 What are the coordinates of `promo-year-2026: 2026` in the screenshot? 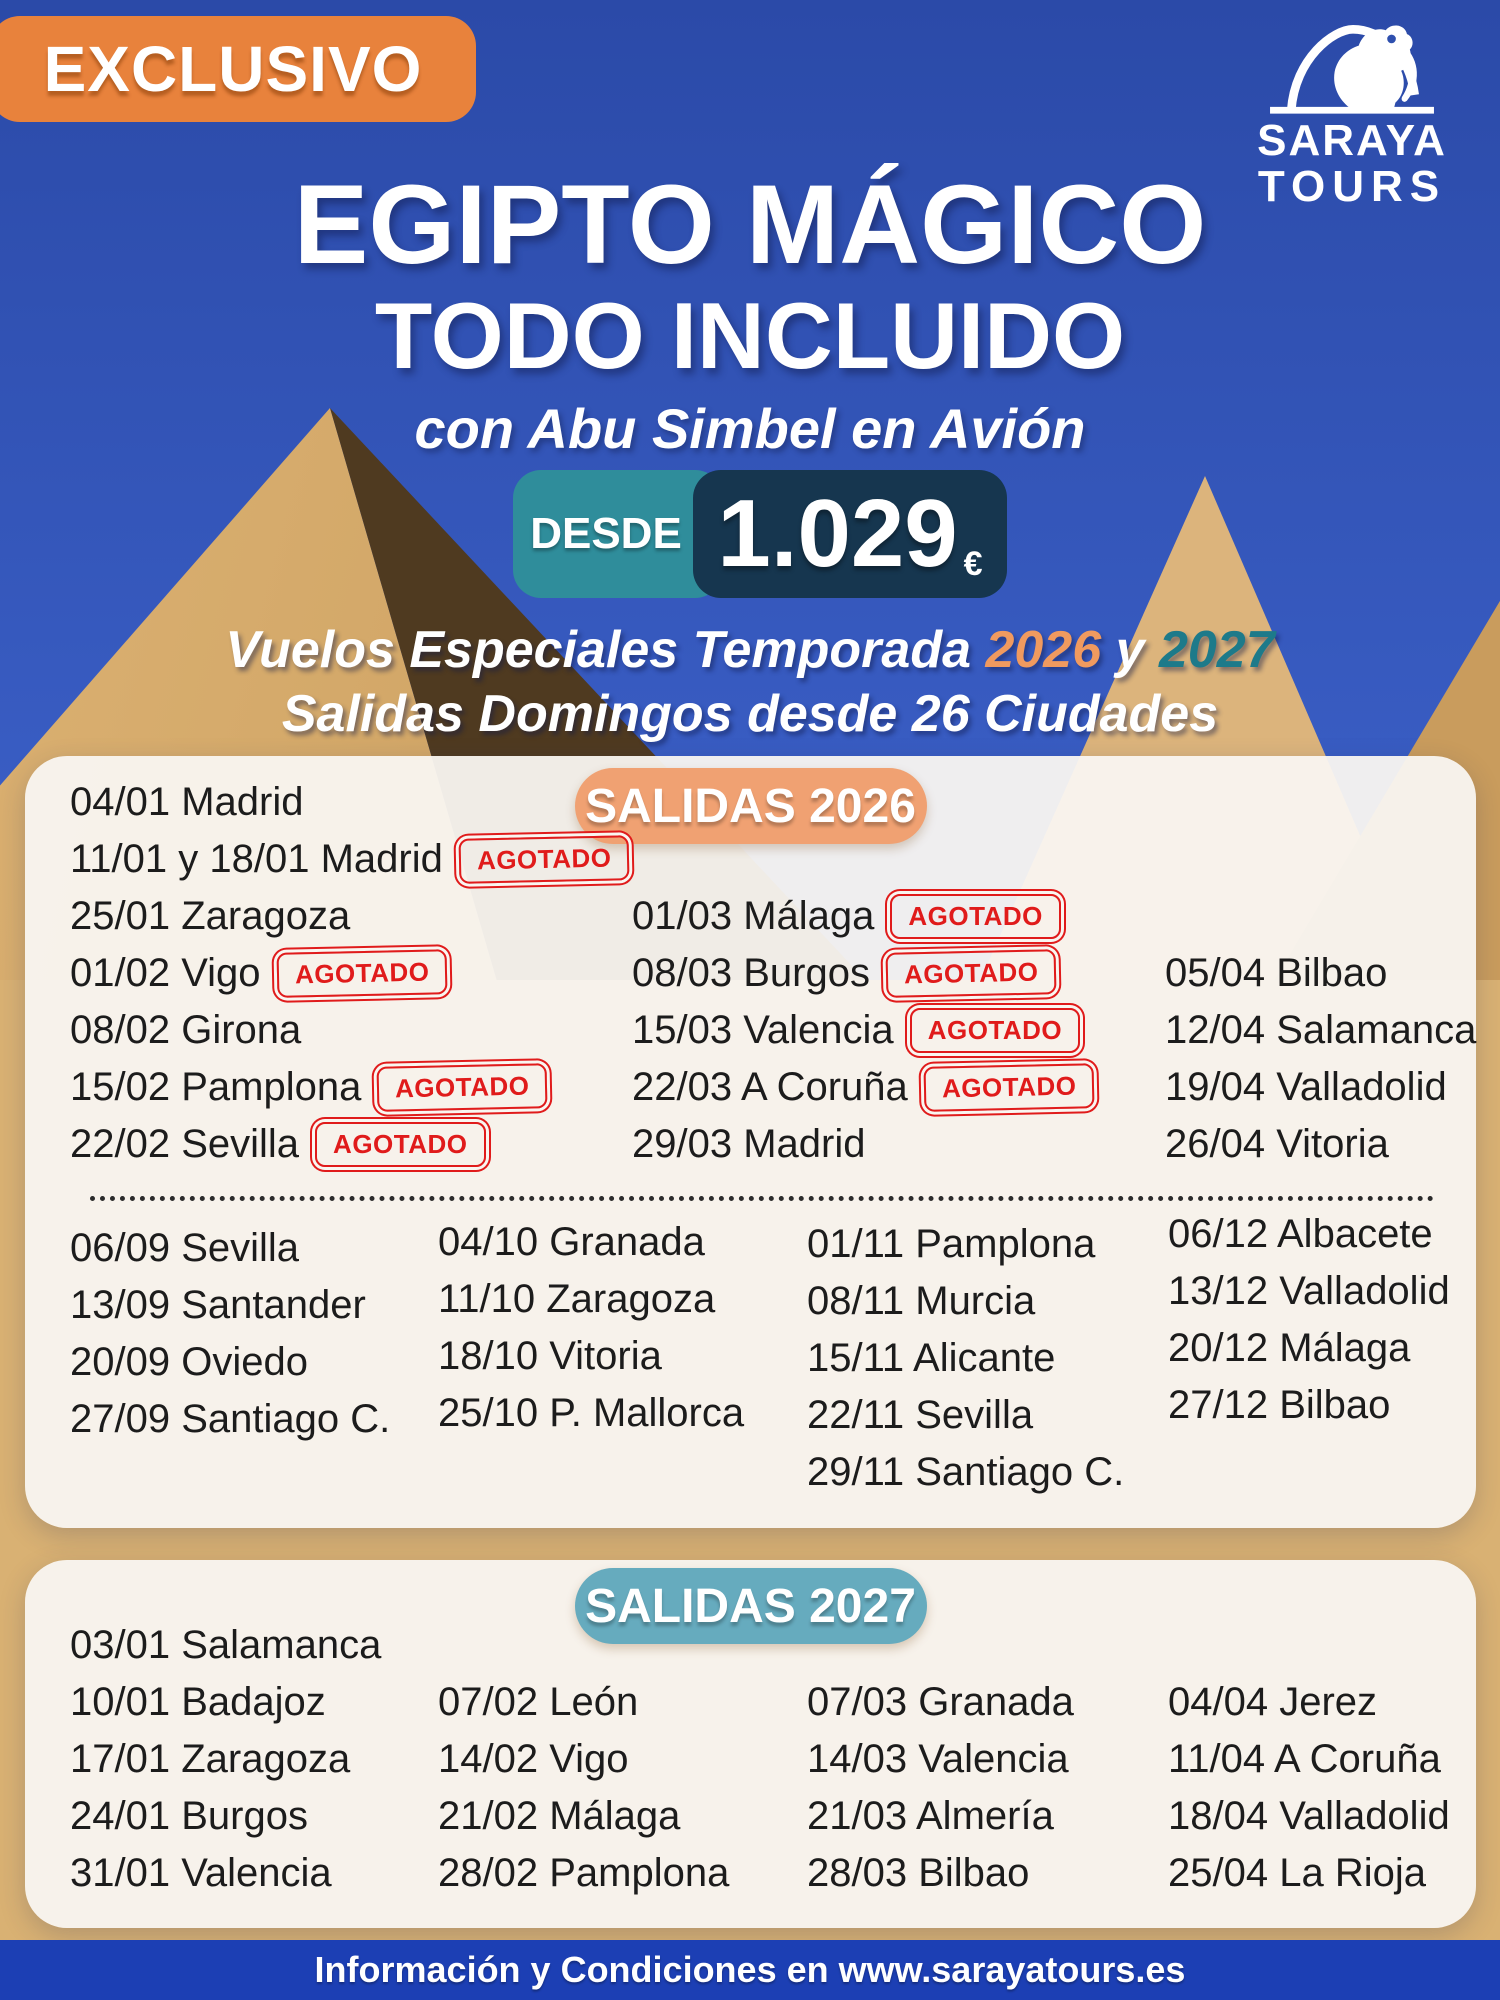 It's located at (1043, 650).